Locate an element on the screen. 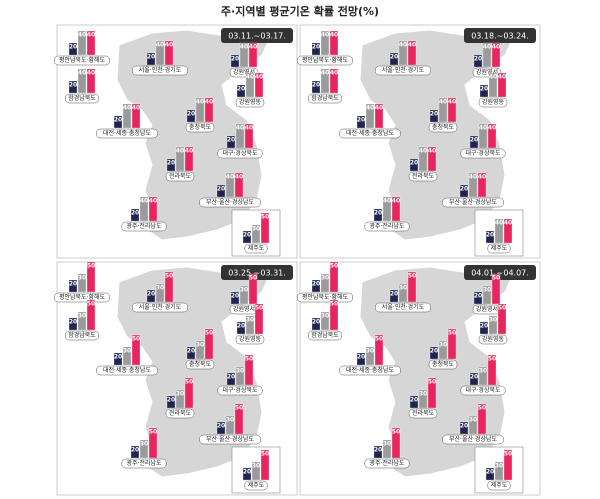 This screenshot has height=499, width=600. region-label: 평안남북도·황해도 is located at coordinates (82, 297).